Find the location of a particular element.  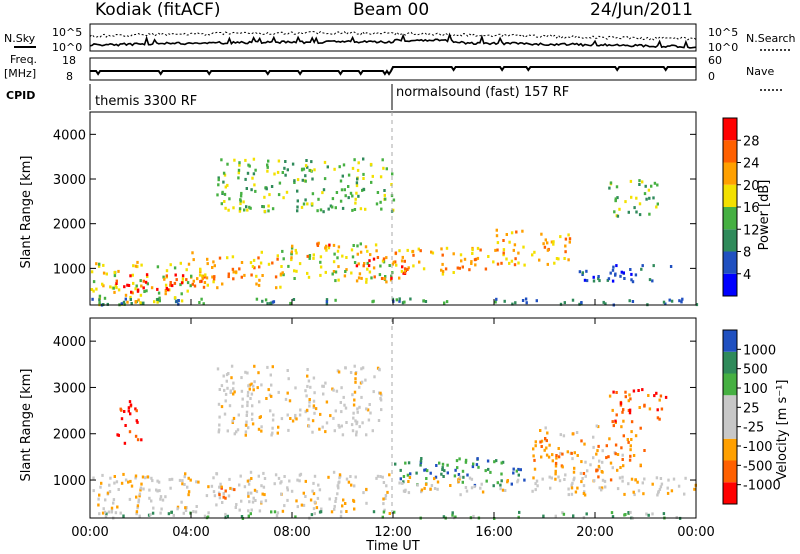

colorbar-tick-label: 100 is located at coordinates (755, 389).